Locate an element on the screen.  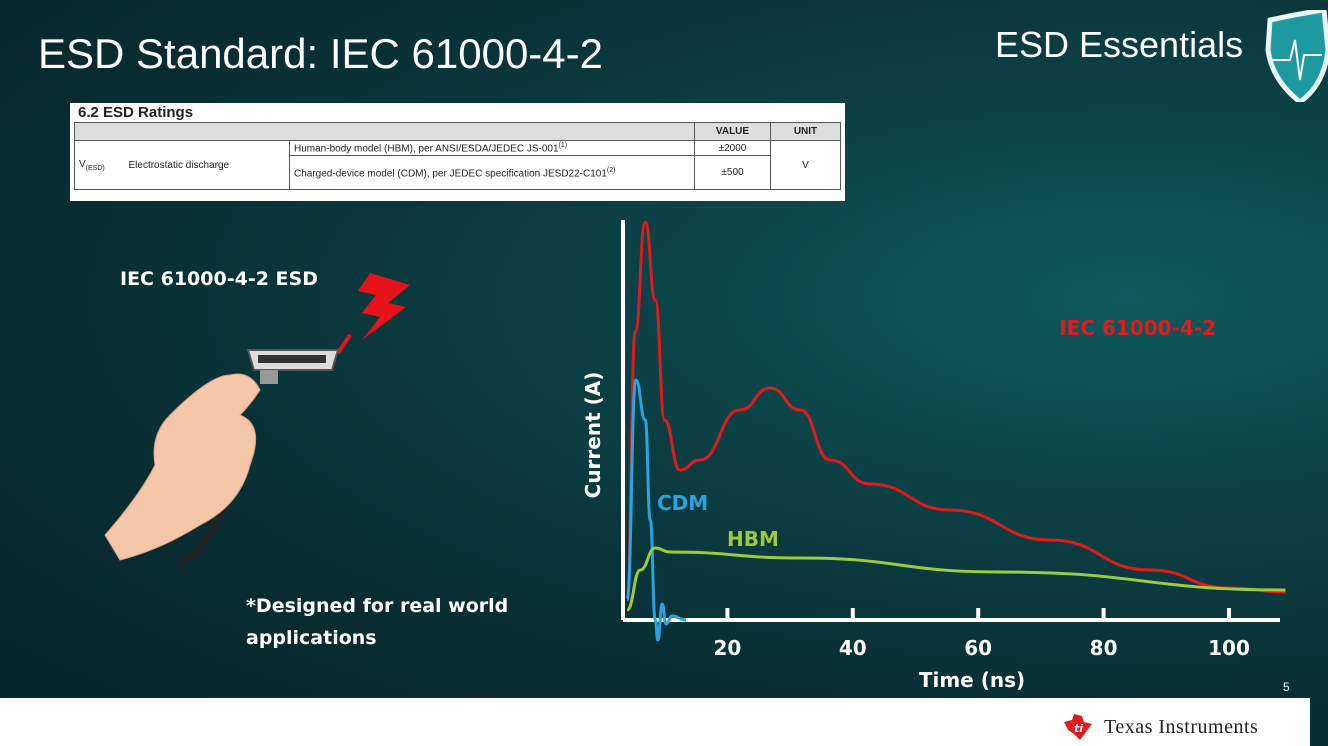
brand-title: ESD Essentials is located at coordinates (1119, 44).